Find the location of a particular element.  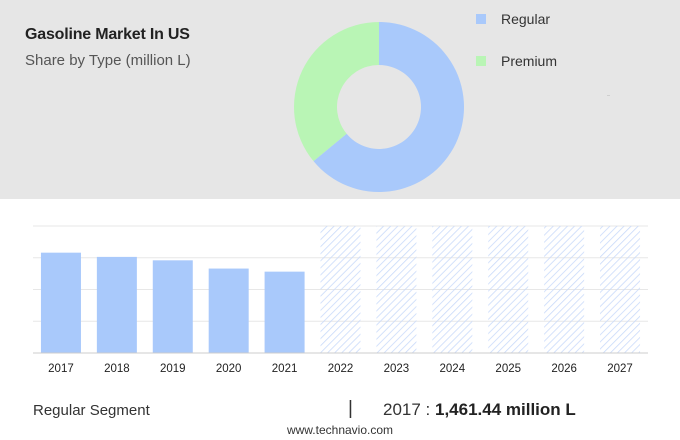

legend-item-regular: Regular is located at coordinates (513, 19).